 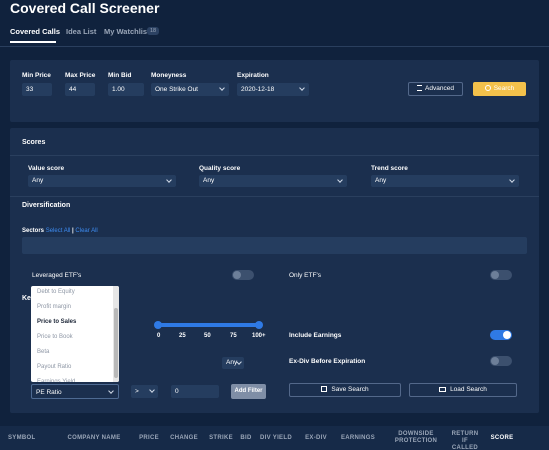 I want to click on column-header: STRIKE, so click(x=221, y=438).